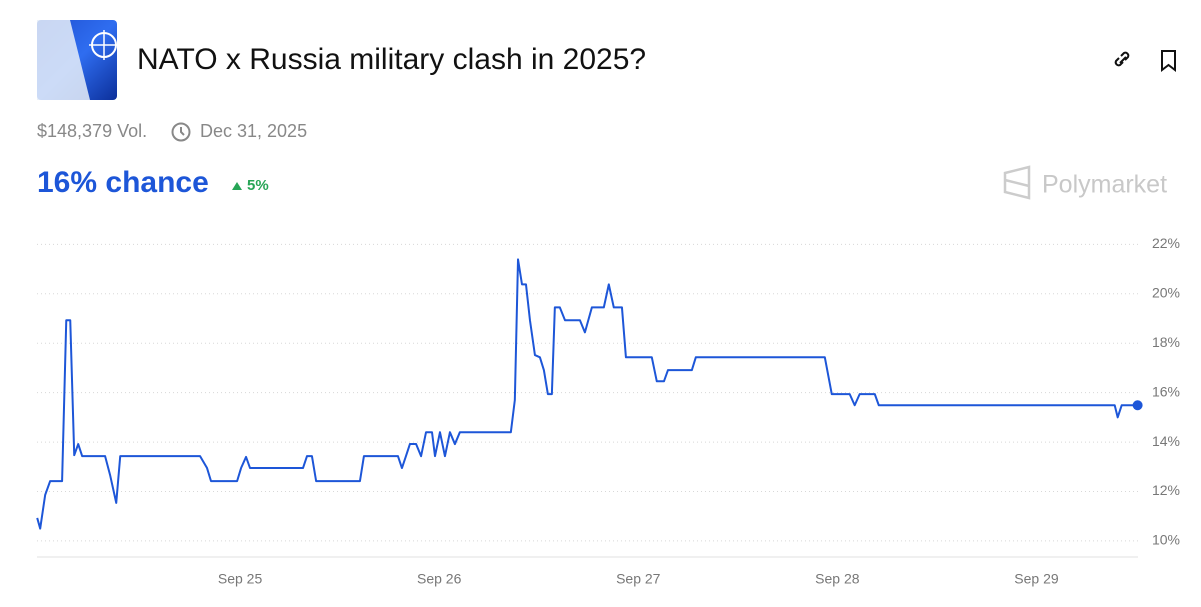 This screenshot has height=607, width=1201. What do you see at coordinates (253, 131) in the screenshot?
I see `end-date: Dec 31, 2025` at bounding box center [253, 131].